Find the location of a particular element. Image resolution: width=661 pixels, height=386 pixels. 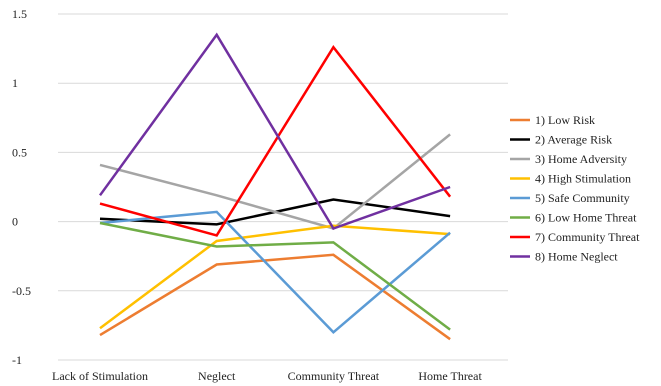

y-tick-label: -1 is located at coordinates (17, 360).